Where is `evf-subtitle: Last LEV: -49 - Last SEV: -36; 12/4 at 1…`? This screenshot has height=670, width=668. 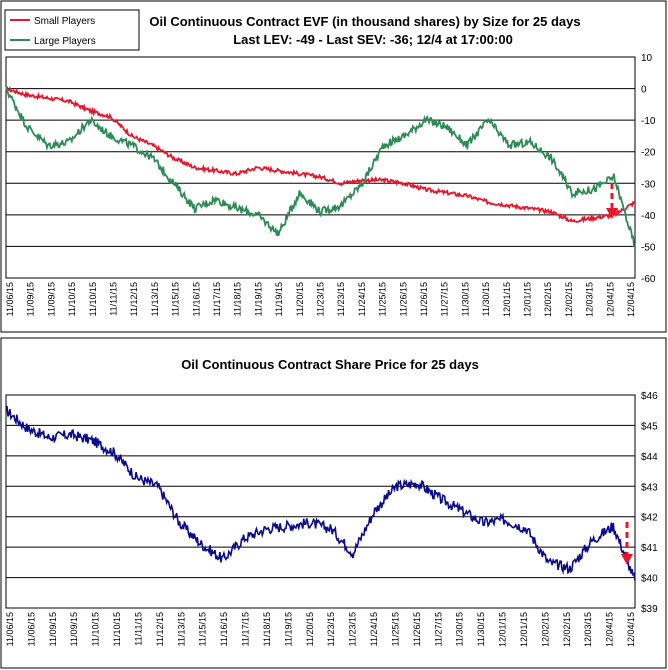
evf-subtitle: Last LEV: -49 - Last SEV: -36; 12/4 at 1… is located at coordinates (373, 39).